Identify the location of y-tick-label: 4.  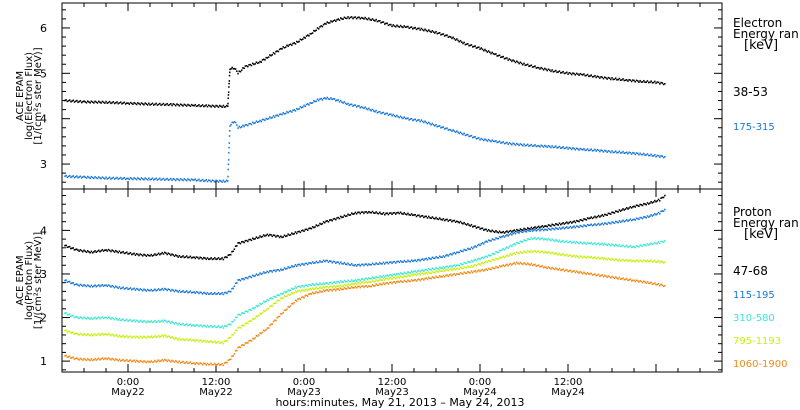
(43, 119).